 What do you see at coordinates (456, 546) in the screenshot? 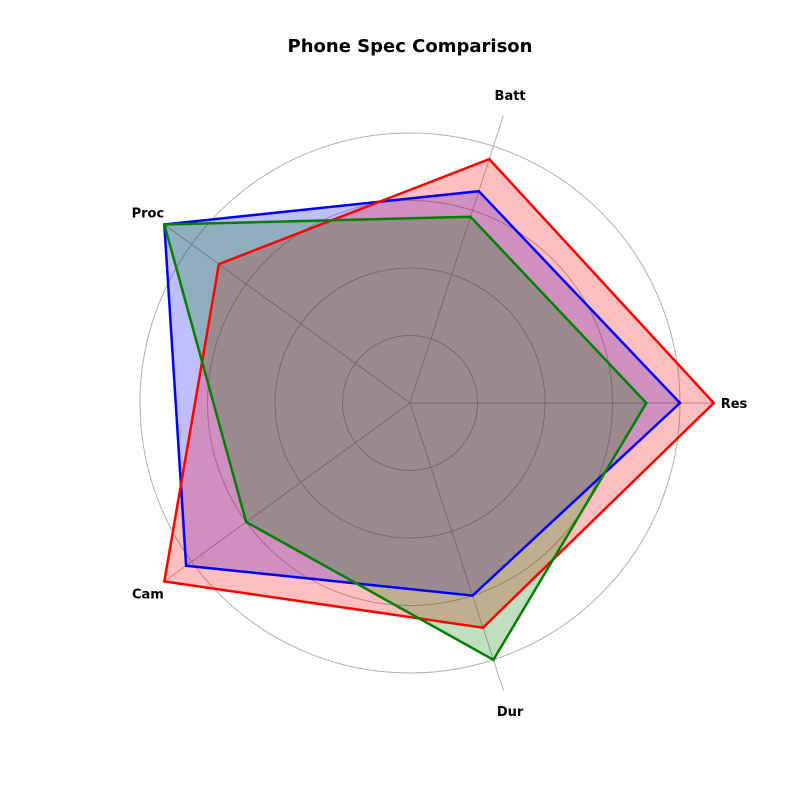
I see `spoke-dur` at bounding box center [456, 546].